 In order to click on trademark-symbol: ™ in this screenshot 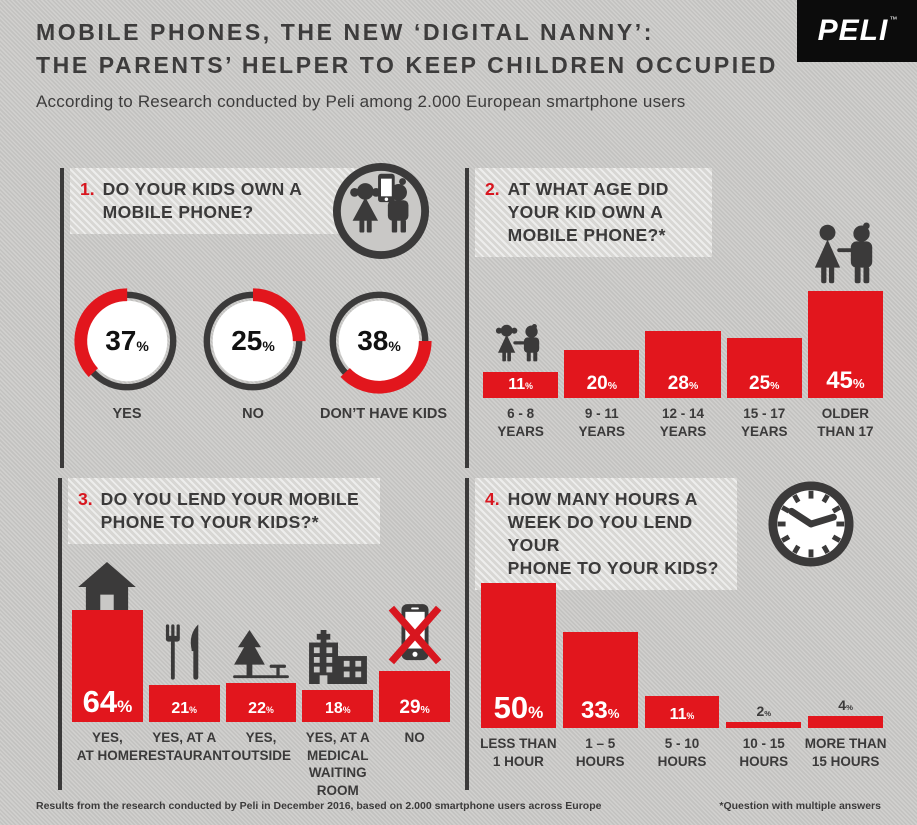, I will do `click(893, 19)`.